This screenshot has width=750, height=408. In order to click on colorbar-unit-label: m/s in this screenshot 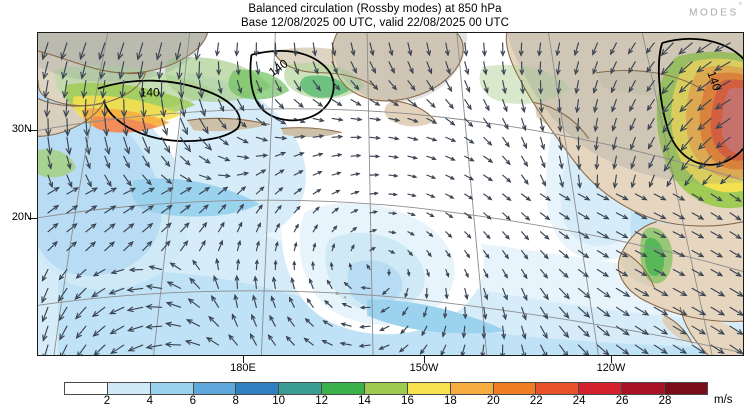, I will do `click(723, 400)`.